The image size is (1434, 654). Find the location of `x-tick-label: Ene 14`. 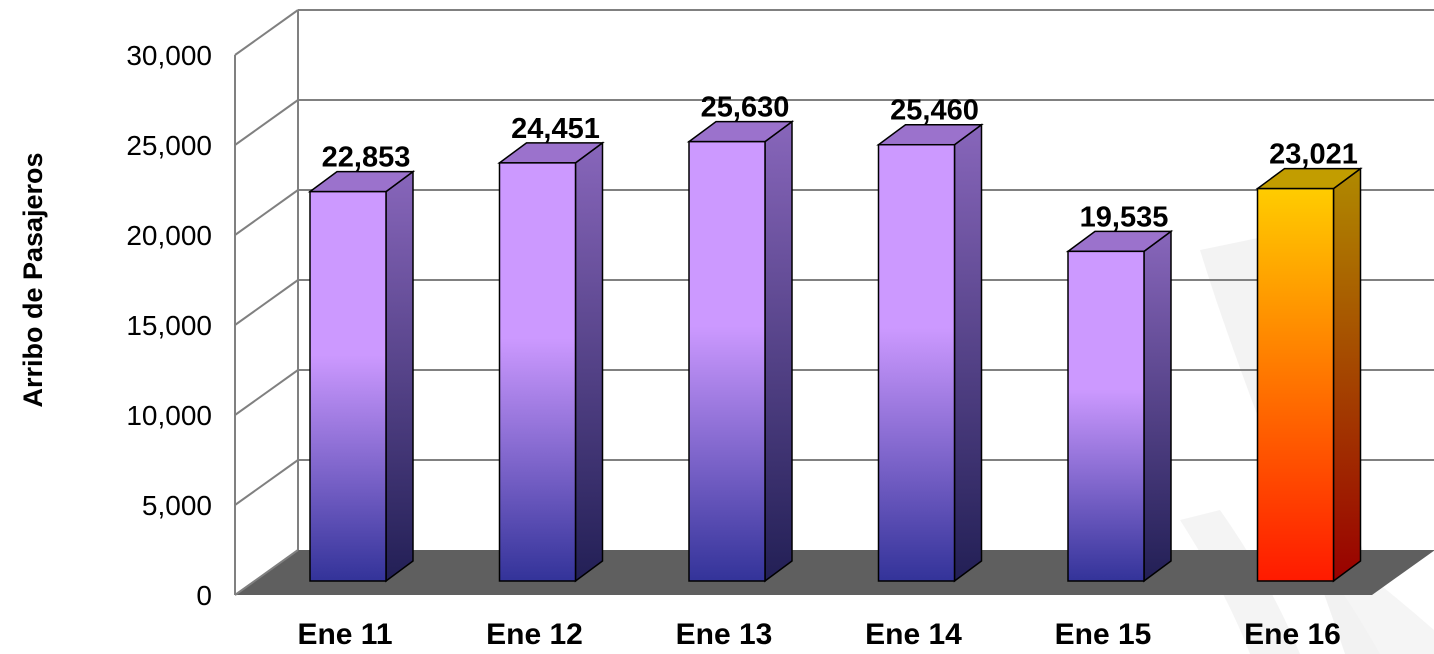

x-tick-label: Ene 14 is located at coordinates (913, 634).